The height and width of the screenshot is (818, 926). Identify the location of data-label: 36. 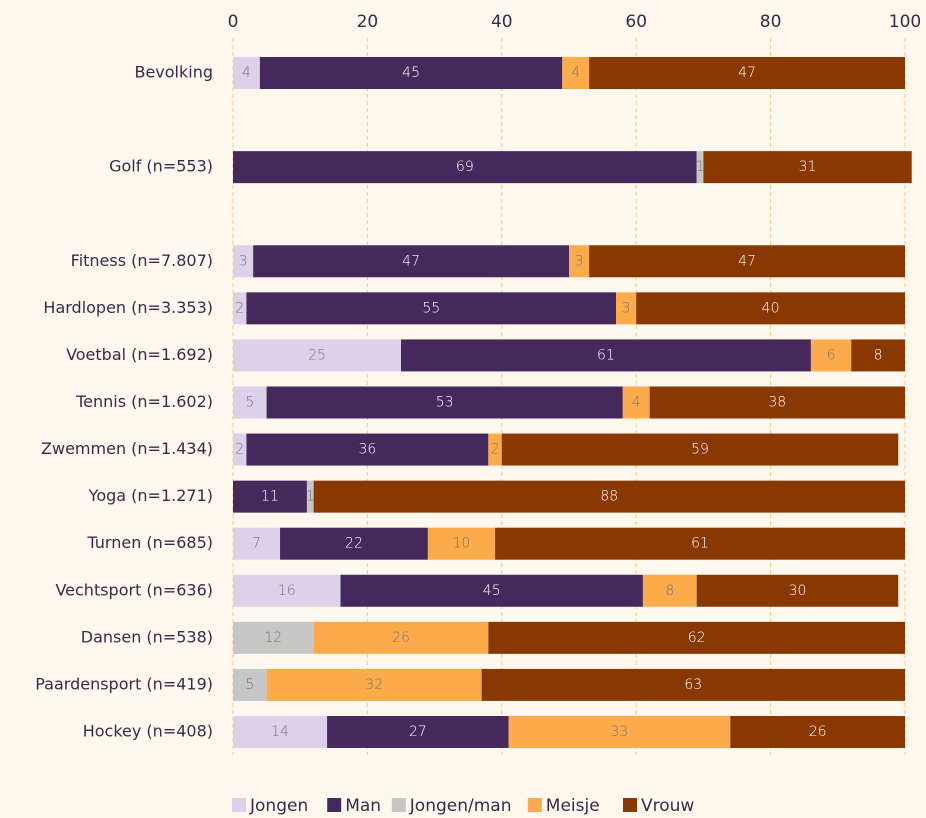
(367, 450).